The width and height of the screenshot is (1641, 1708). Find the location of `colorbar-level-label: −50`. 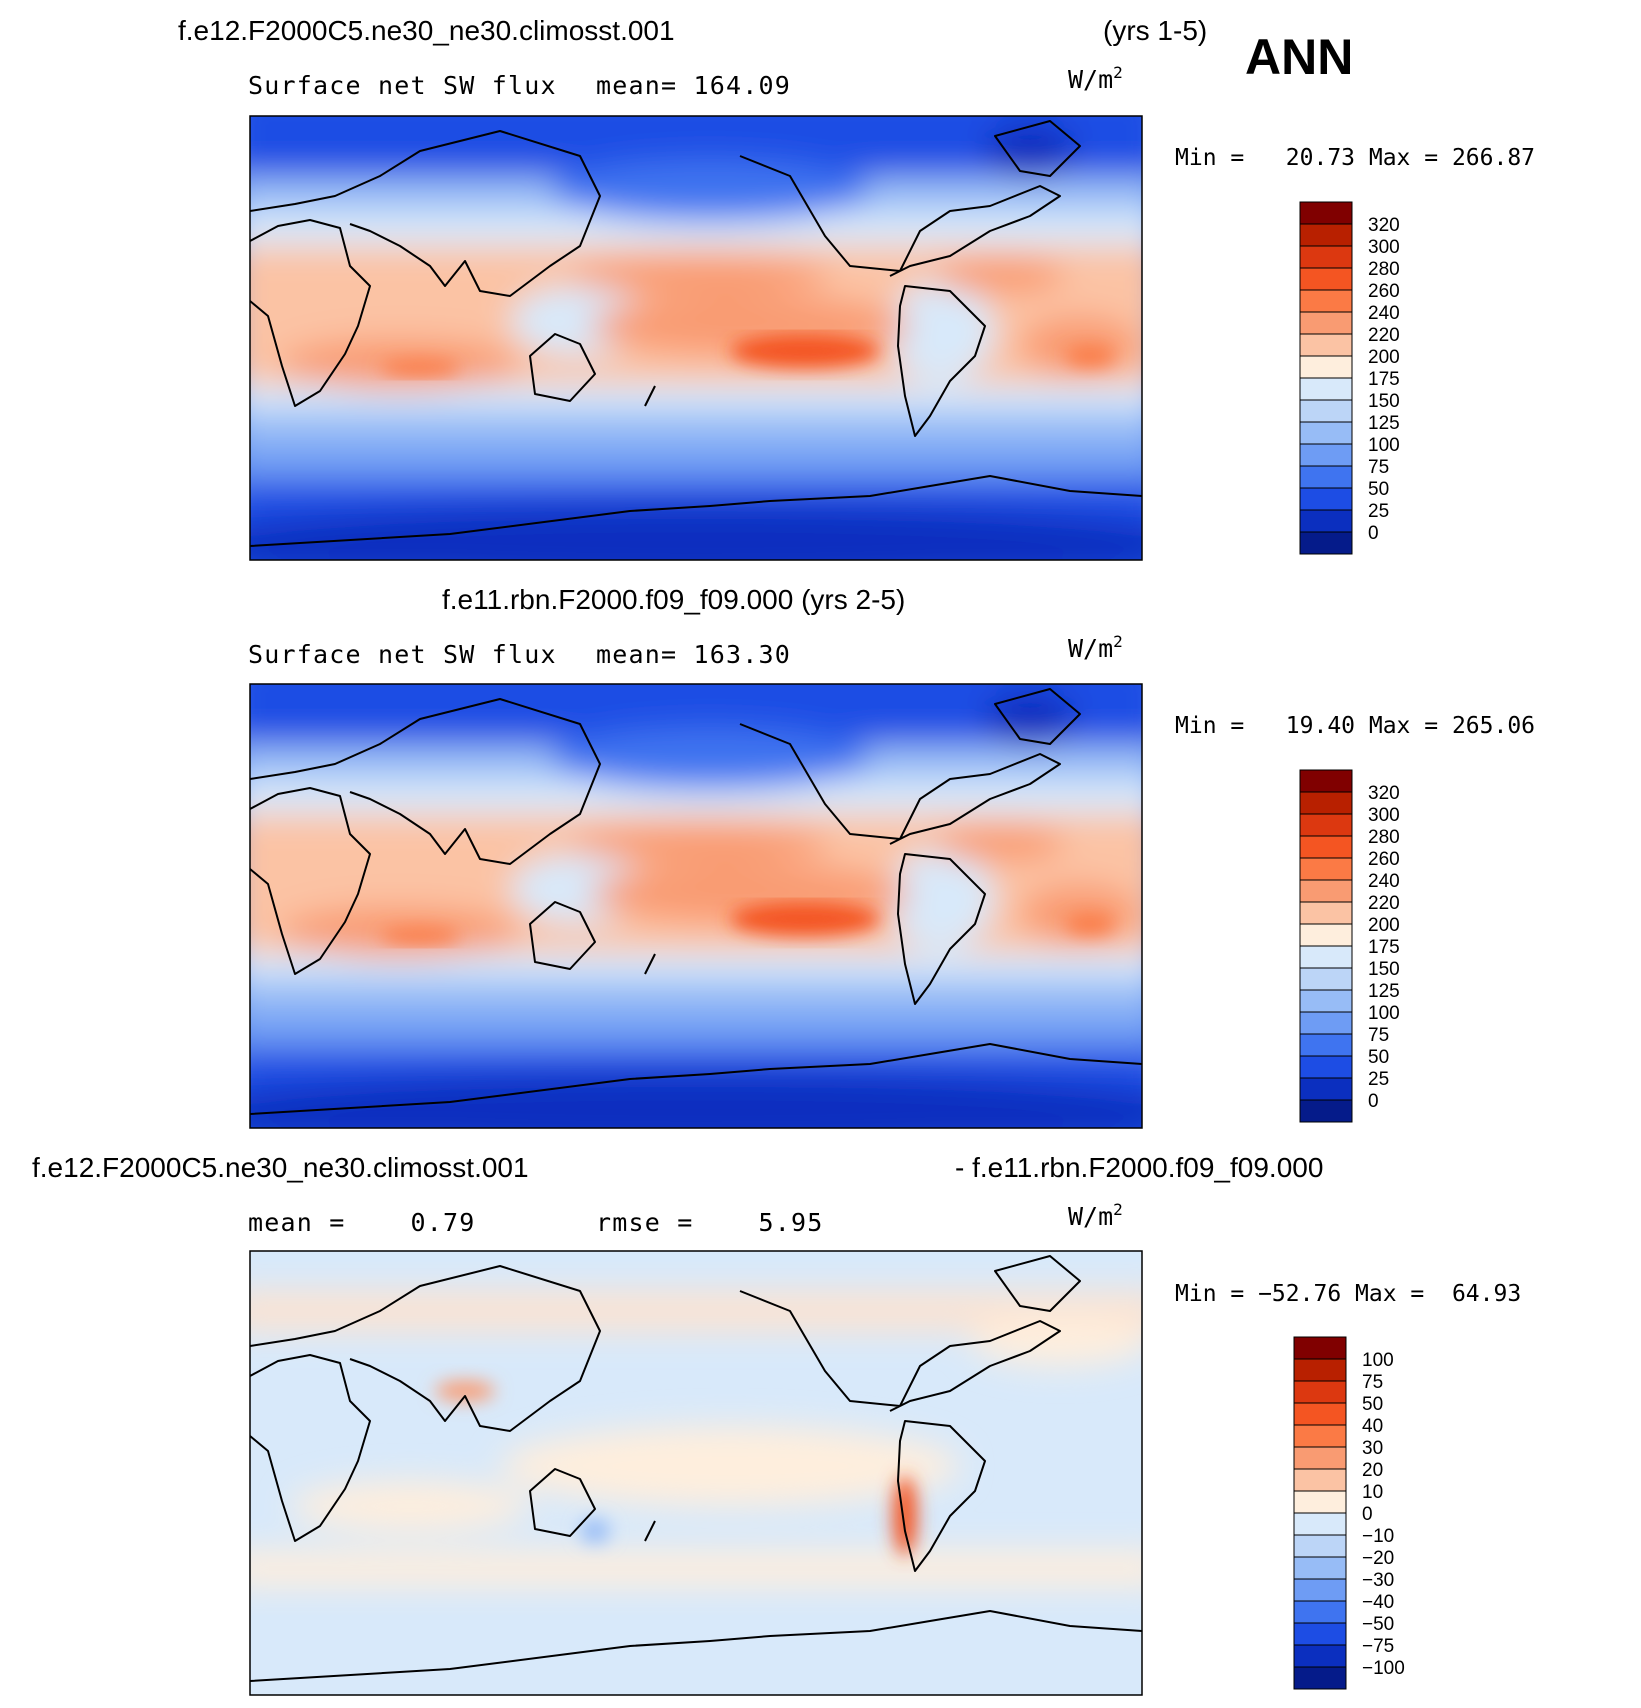

colorbar-level-label: −50 is located at coordinates (1378, 1624).